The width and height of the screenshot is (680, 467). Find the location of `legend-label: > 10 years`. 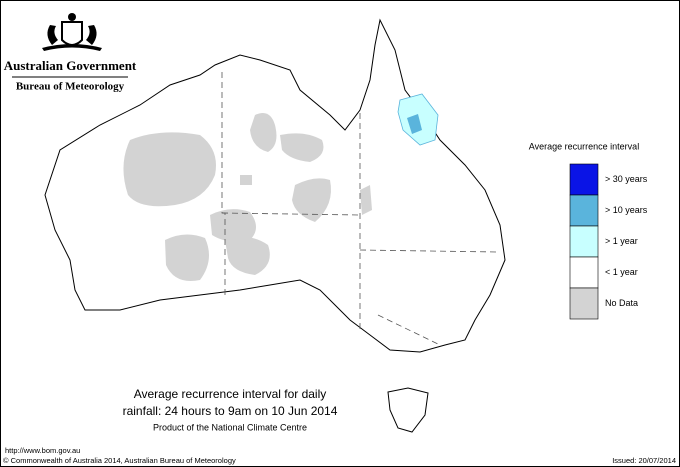

legend-label: > 10 years is located at coordinates (626, 210).